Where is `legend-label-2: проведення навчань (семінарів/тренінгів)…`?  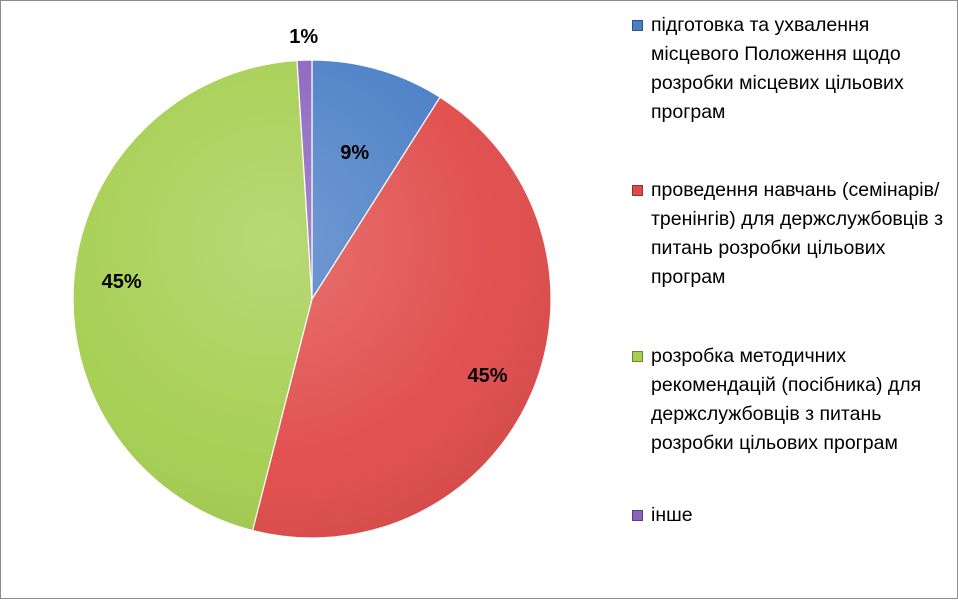 legend-label-2: проведення навчань (семінарів/тренінгів)… is located at coordinates (797, 233).